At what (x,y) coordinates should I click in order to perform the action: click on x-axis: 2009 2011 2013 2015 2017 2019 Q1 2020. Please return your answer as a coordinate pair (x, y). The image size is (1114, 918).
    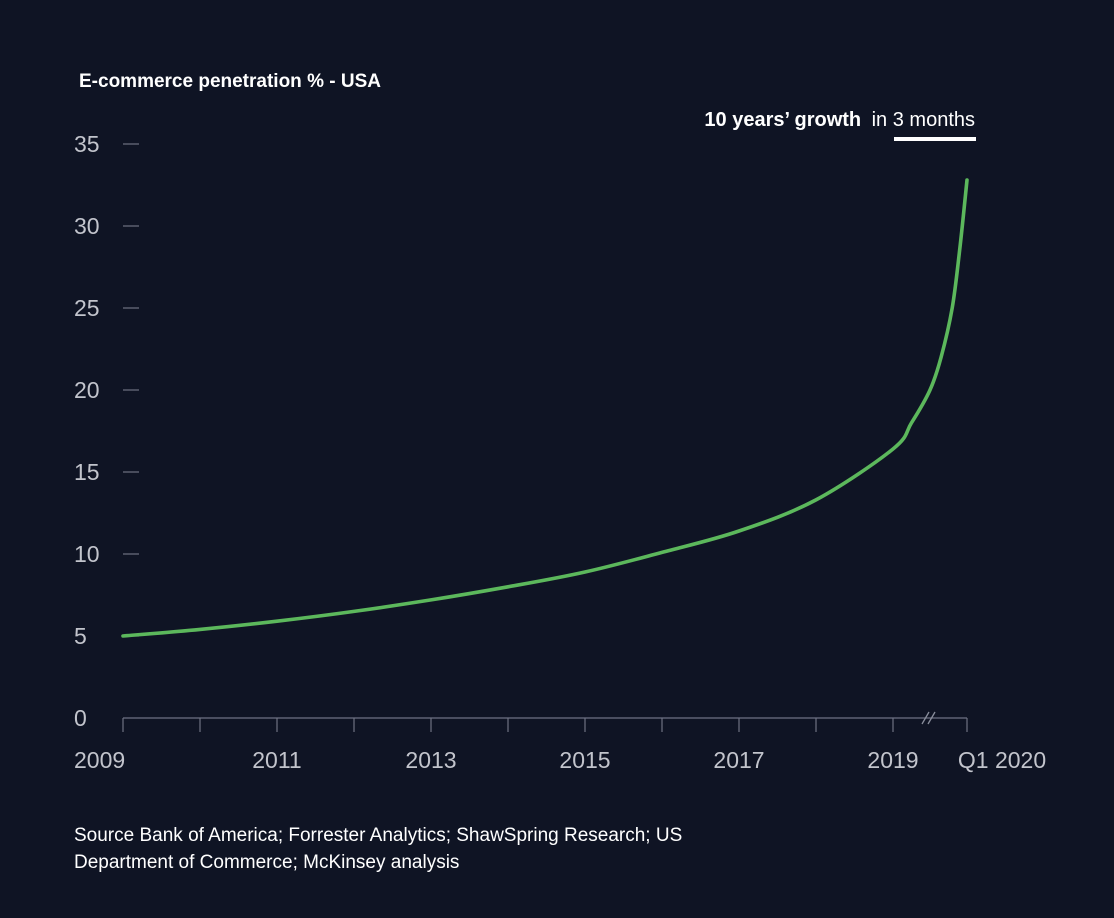
    Looking at the image, I should click on (560, 742).